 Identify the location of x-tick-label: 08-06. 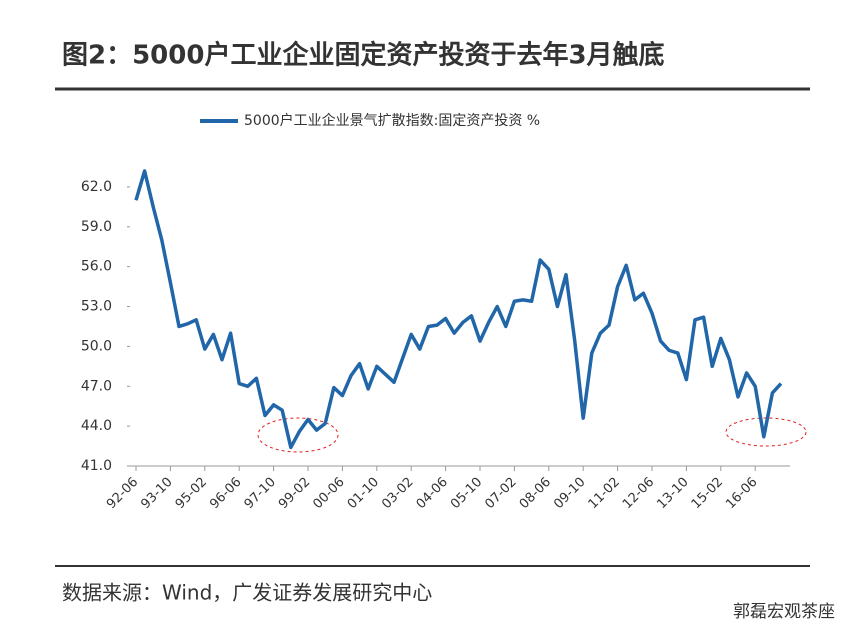
(535, 493).